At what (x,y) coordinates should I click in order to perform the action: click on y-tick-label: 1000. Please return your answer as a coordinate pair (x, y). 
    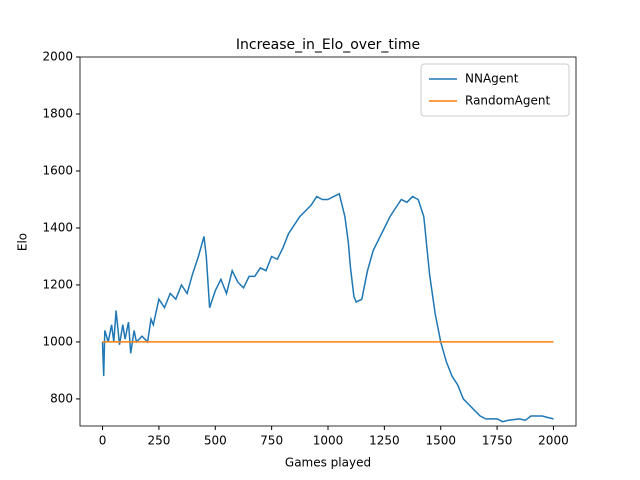
    Looking at the image, I should click on (57, 341).